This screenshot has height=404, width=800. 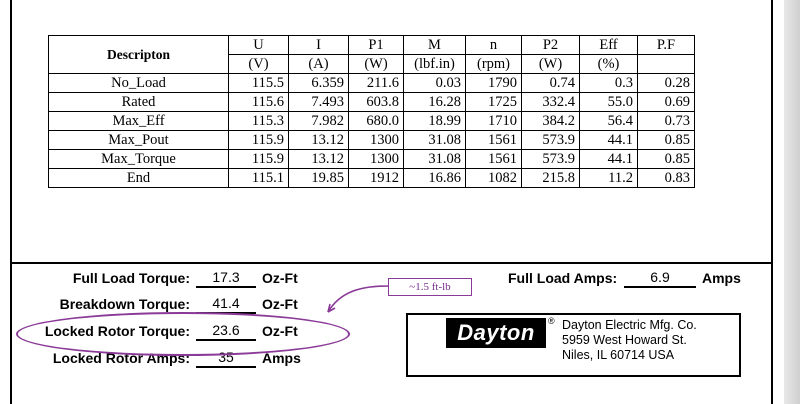 What do you see at coordinates (434, 121) in the screenshot?
I see `table-cell: 18.99` at bounding box center [434, 121].